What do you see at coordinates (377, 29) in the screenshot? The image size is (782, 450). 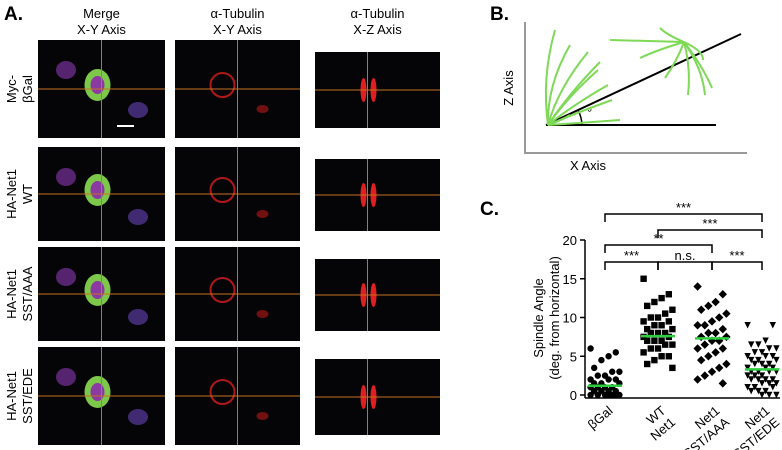 I see `column-header: X-Z Axis` at bounding box center [377, 29].